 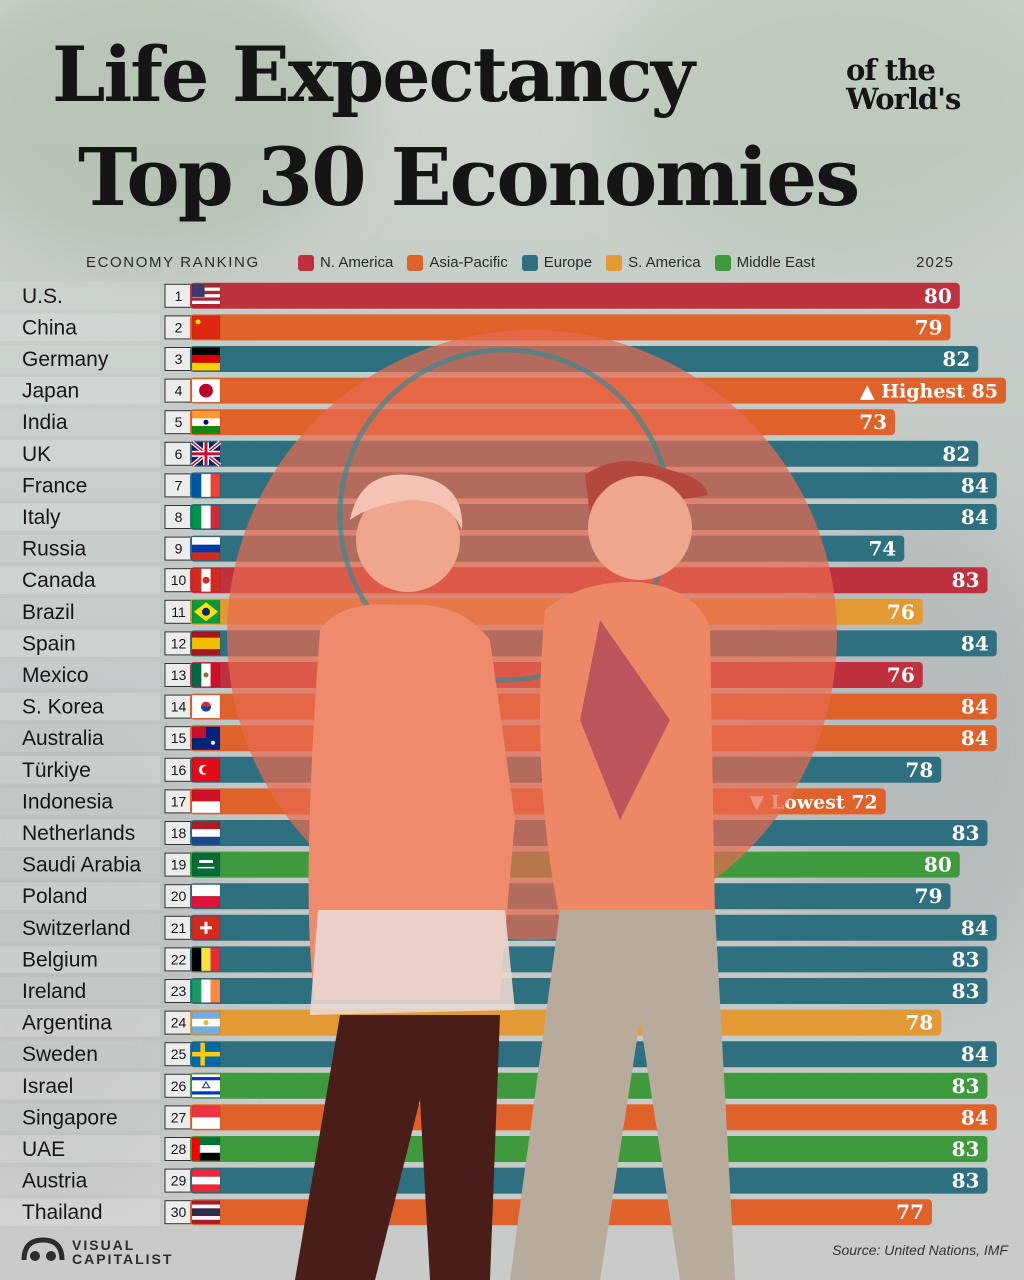 What do you see at coordinates (60, 1054) in the screenshot?
I see `country-label: Sweden` at bounding box center [60, 1054].